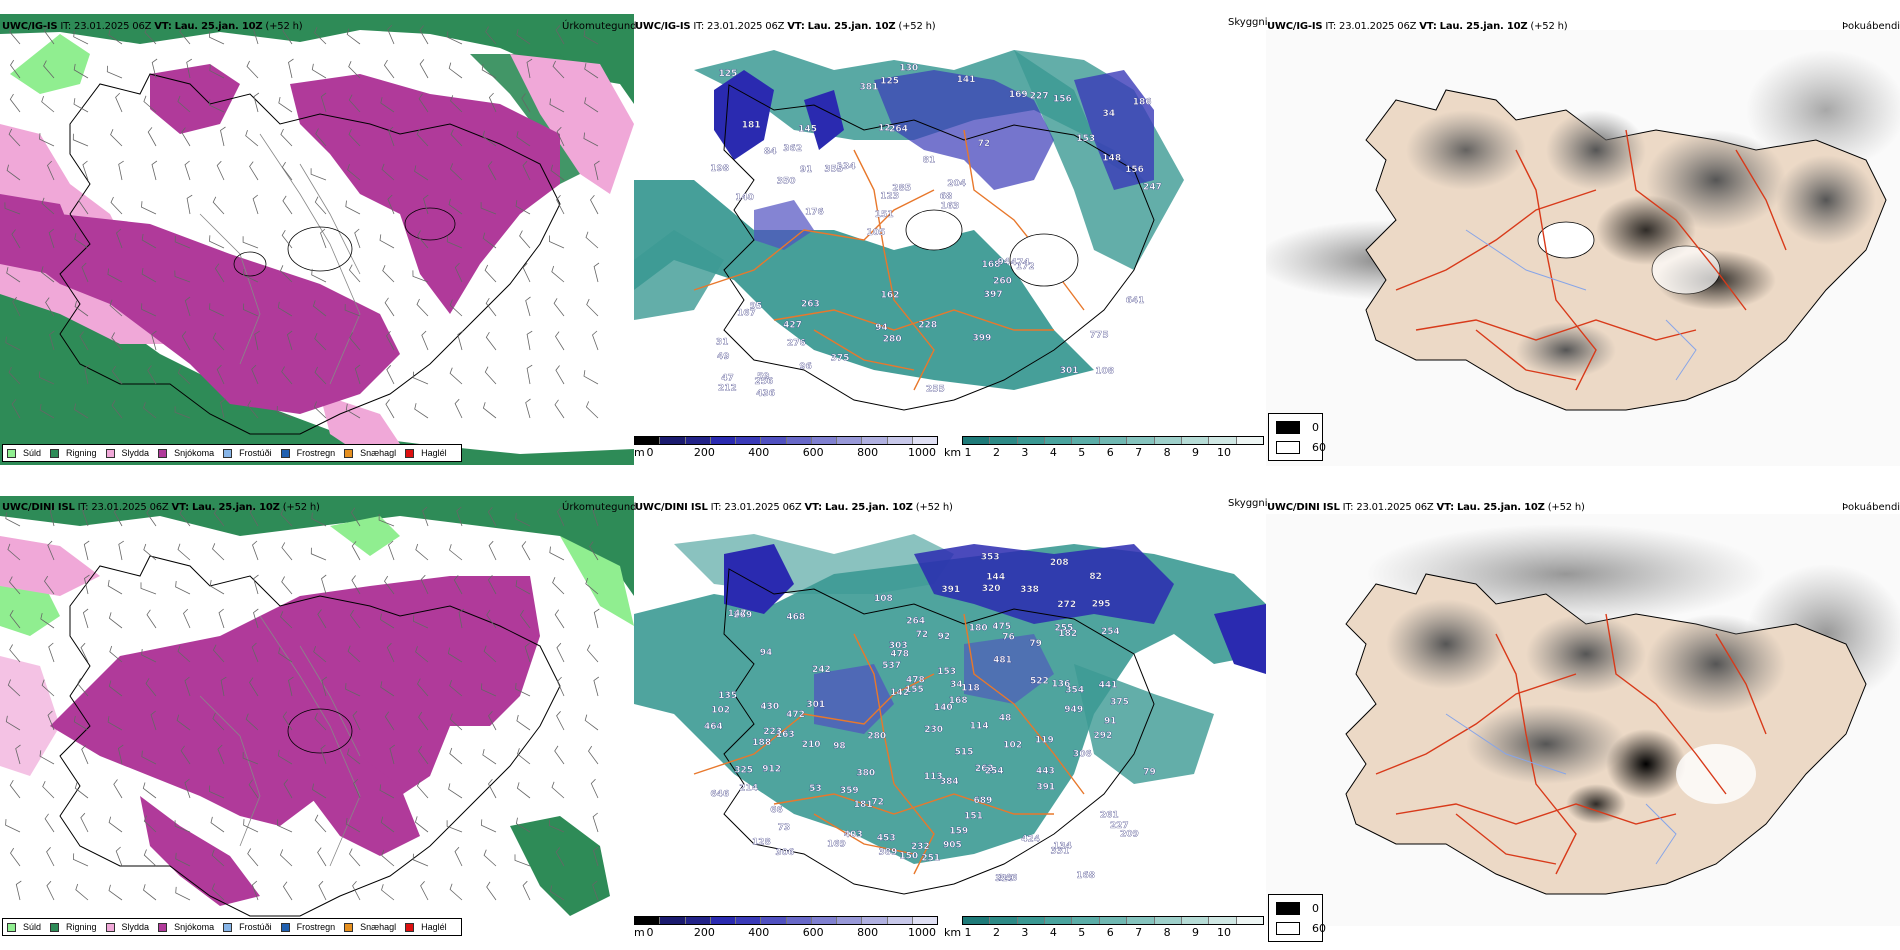 Image resolution: width=1900 pixels, height=950 pixels. What do you see at coordinates (929, 161) in the screenshot?
I see `snow-depth-label: 81` at bounding box center [929, 161].